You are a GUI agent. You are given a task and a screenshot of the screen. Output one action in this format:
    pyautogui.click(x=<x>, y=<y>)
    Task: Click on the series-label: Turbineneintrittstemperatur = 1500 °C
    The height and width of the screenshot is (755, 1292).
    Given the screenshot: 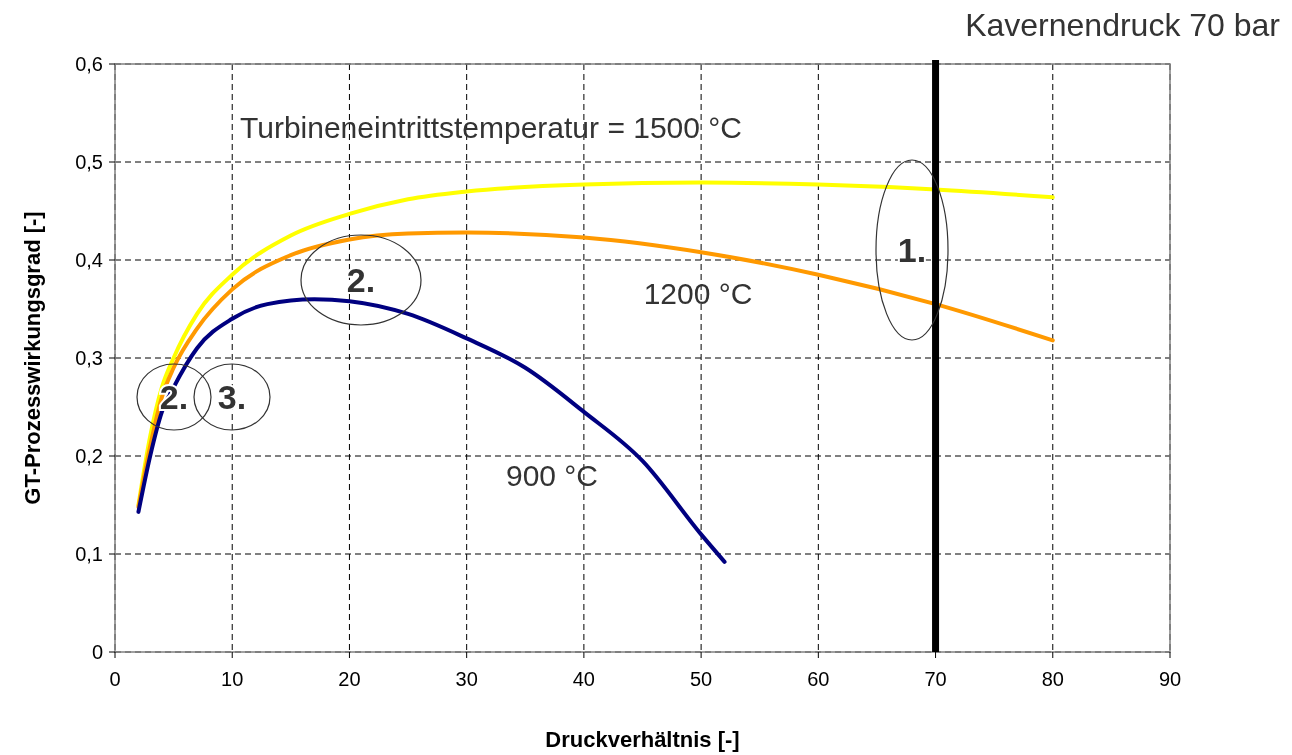 What is the action you would take?
    pyautogui.click(x=491, y=127)
    